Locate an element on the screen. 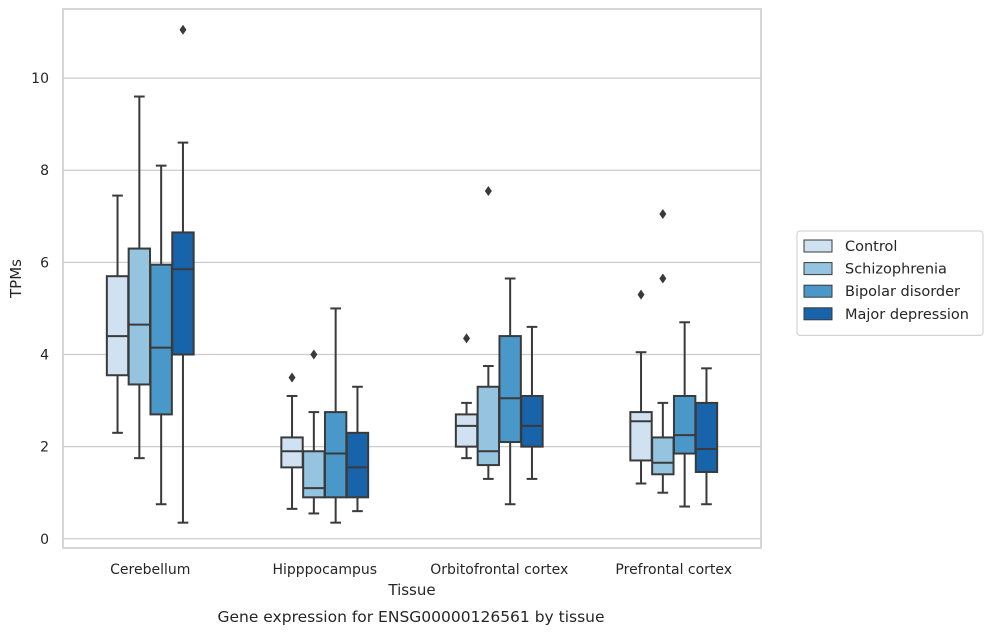 This screenshot has width=992, height=634. y-axis-label: TPMs is located at coordinates (16, 279).